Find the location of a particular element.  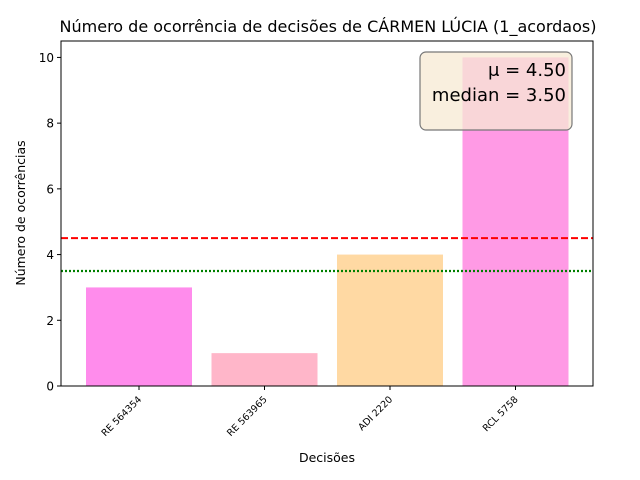

stats-median-text: median = 3.50 is located at coordinates (499, 95).